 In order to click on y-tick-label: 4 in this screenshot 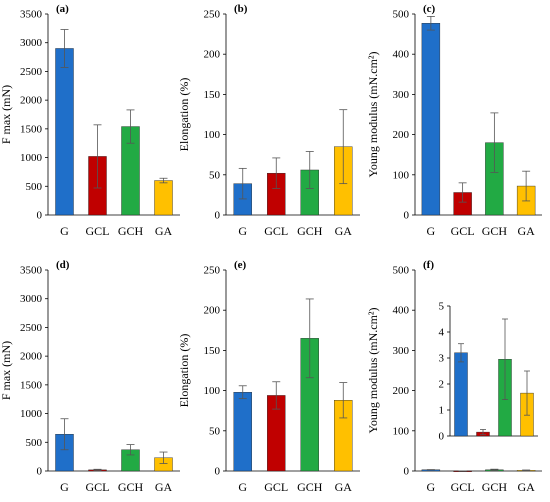, I will do `click(442, 333)`.